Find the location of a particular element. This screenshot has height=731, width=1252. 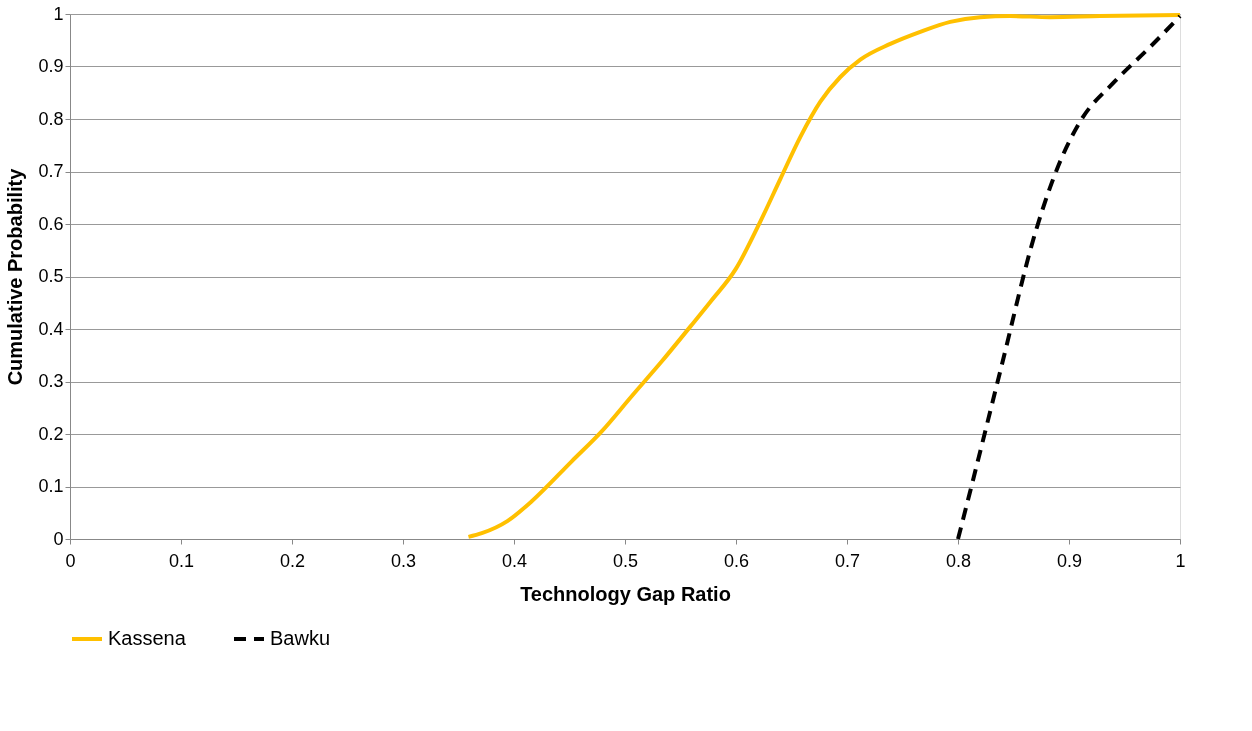

y-tick-label: 0.5 is located at coordinates (51, 276).